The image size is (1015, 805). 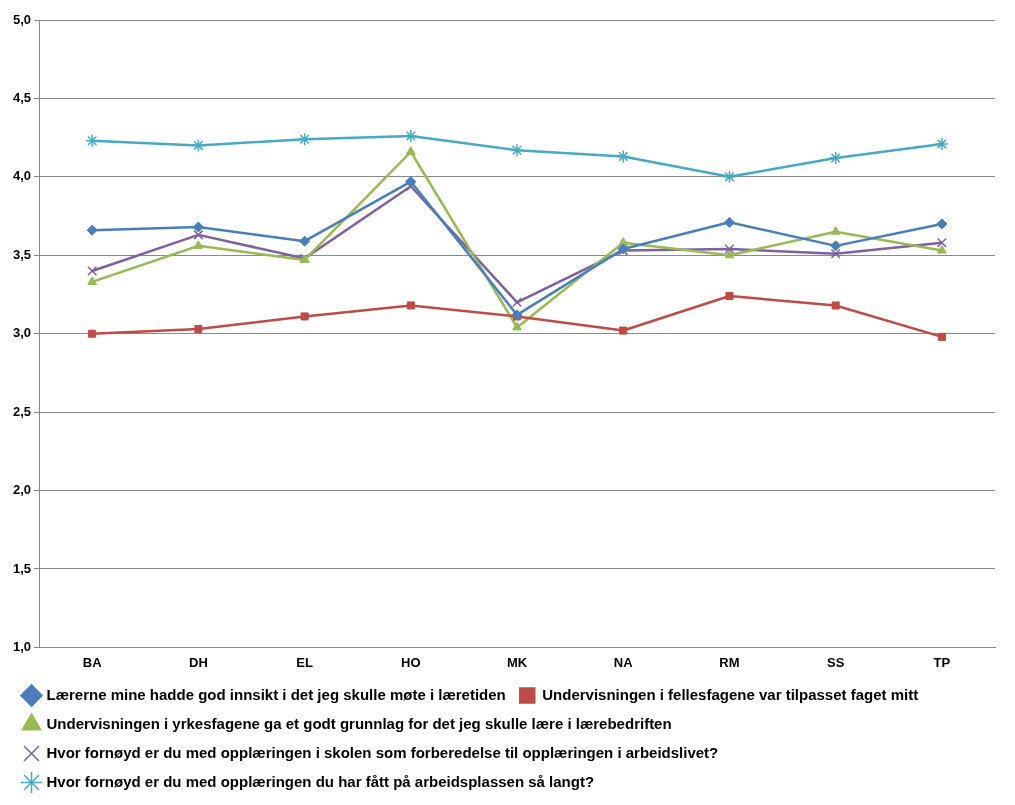 I want to click on y-tick-label: 1,0, so click(x=22, y=646).